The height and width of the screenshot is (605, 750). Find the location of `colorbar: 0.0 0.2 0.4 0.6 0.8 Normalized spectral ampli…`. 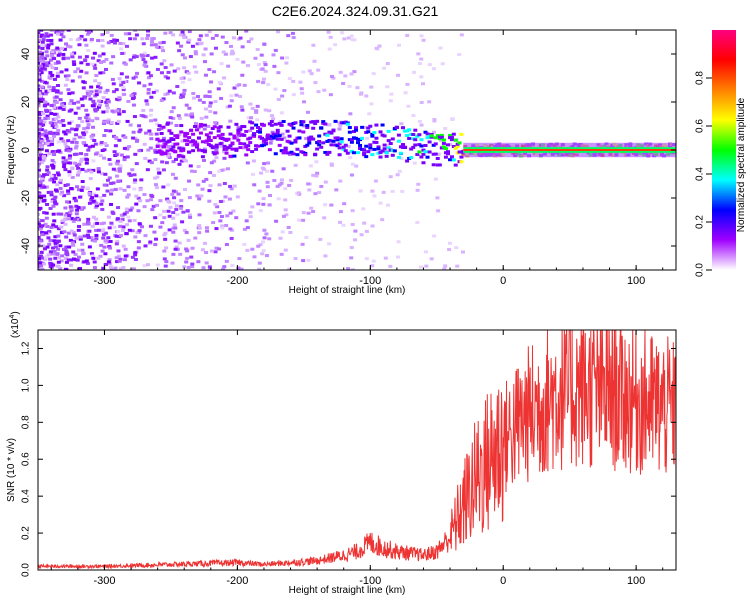

colorbar: 0.0 0.2 0.4 0.6 0.8 Normalized spectral ampli… is located at coordinates (721, 153).